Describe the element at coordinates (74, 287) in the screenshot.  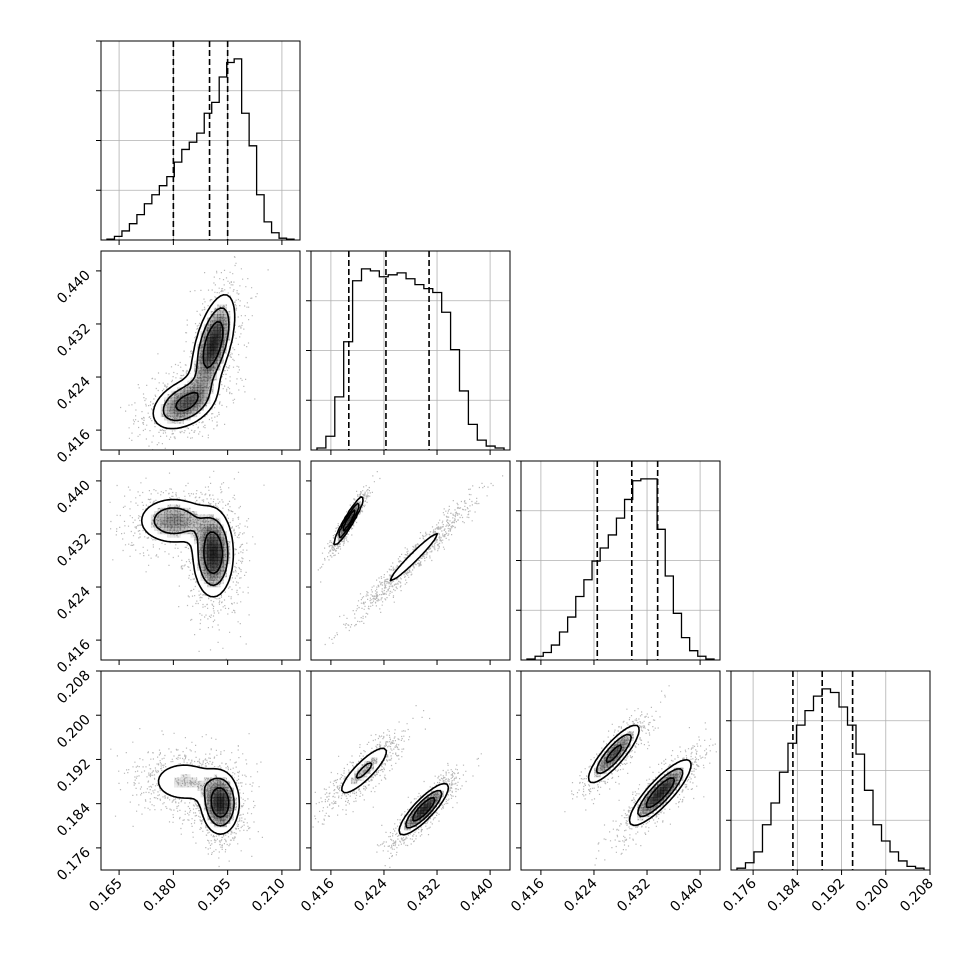
I see `y-tick-label-1-3: 0.440` at that location.